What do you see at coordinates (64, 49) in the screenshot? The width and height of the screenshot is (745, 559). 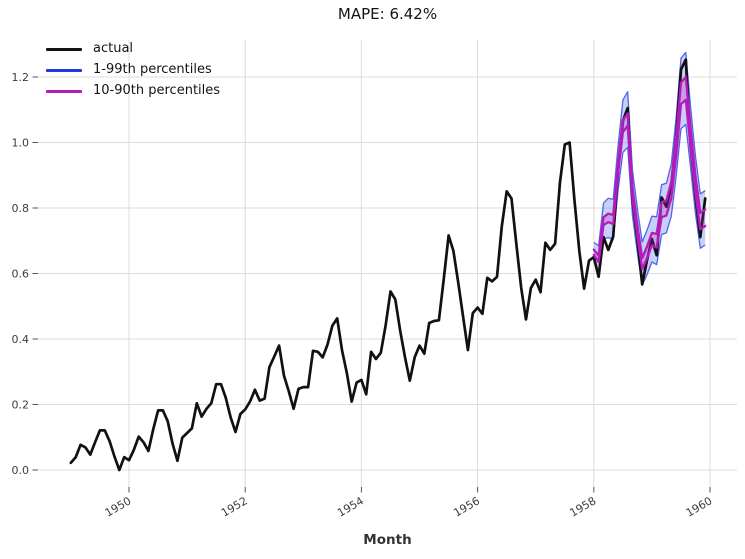 I see `actual-line-swatch` at bounding box center [64, 49].